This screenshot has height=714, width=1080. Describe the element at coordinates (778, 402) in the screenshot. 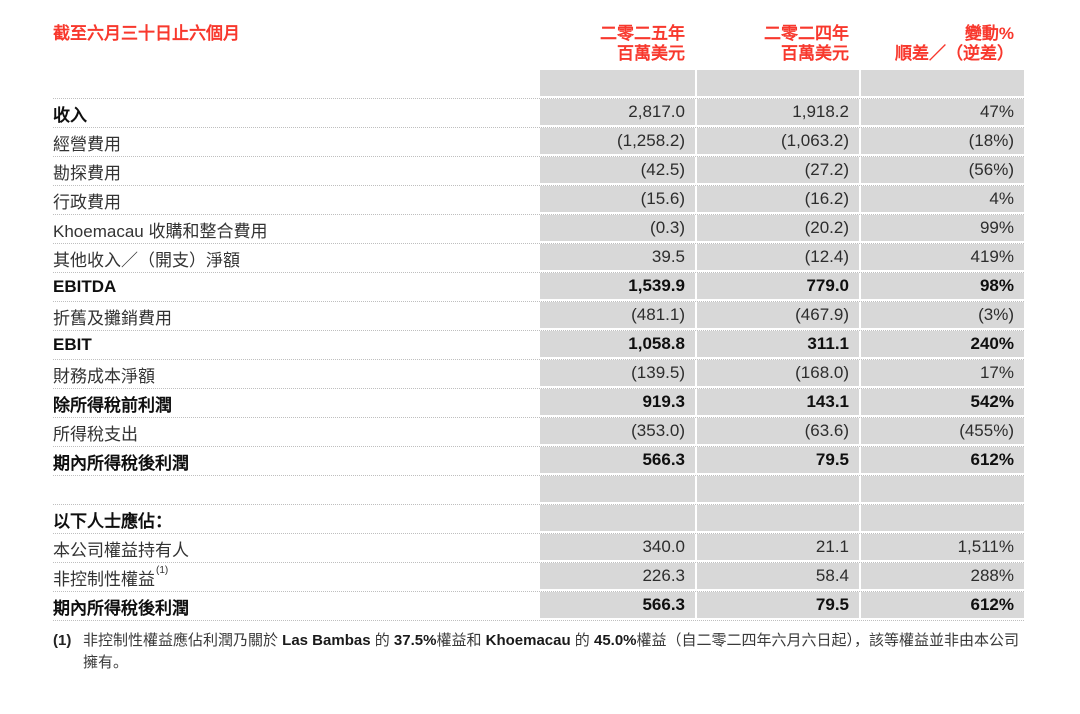

I see `value-2024: 143.1` at that location.